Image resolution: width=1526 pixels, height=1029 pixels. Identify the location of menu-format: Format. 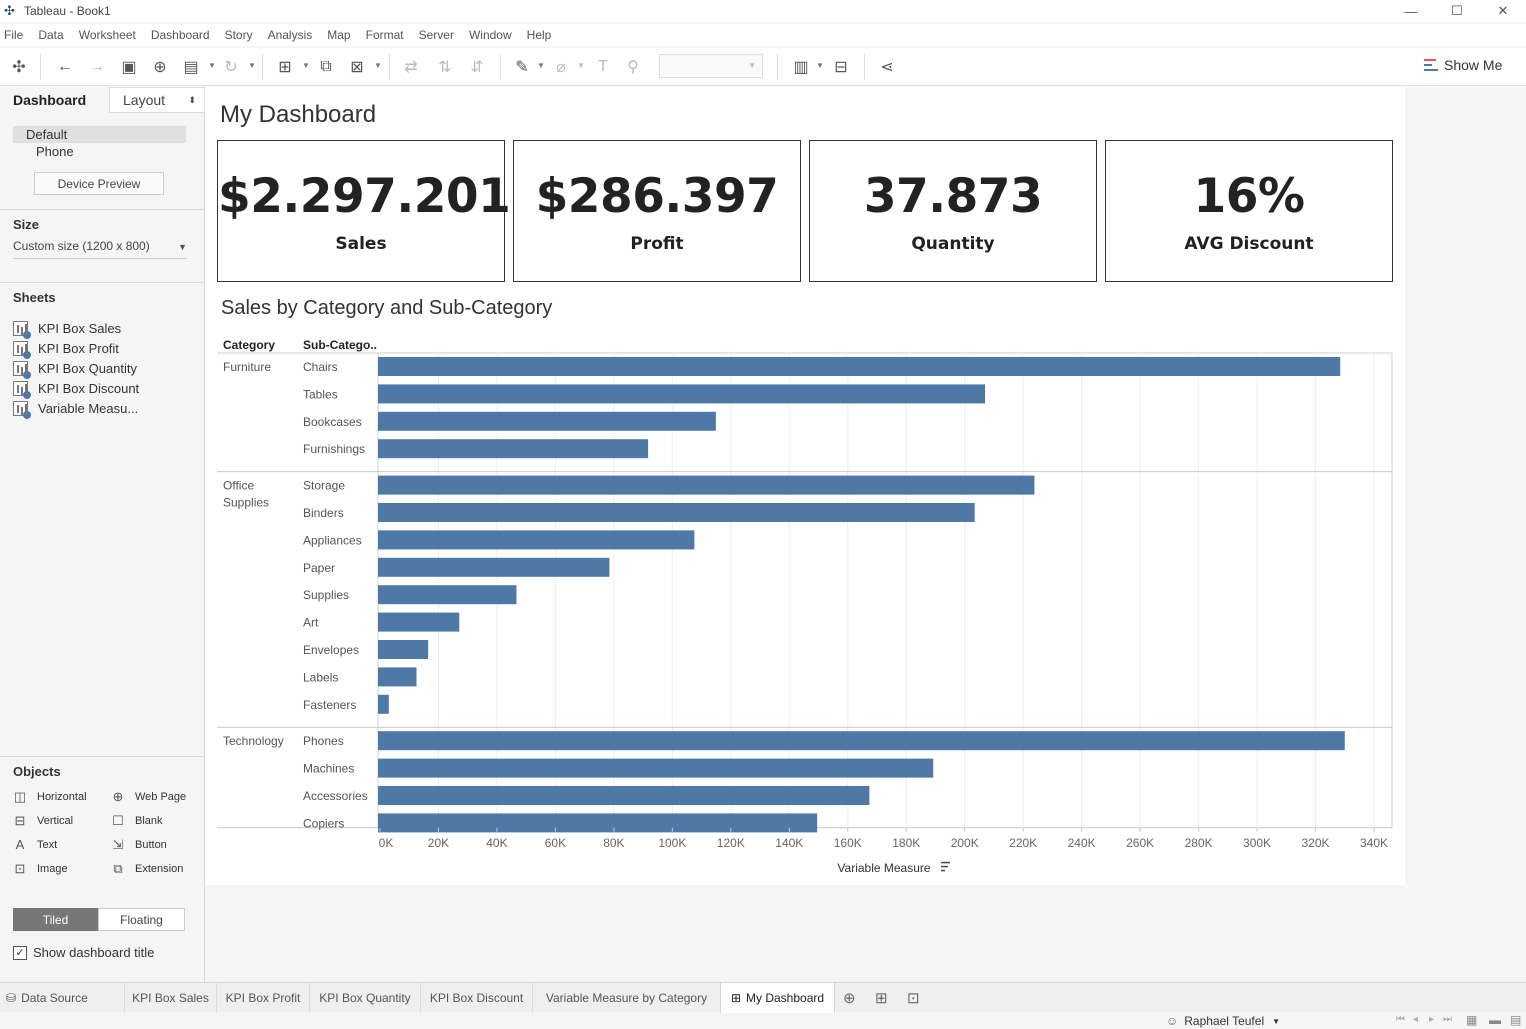
(384, 35).